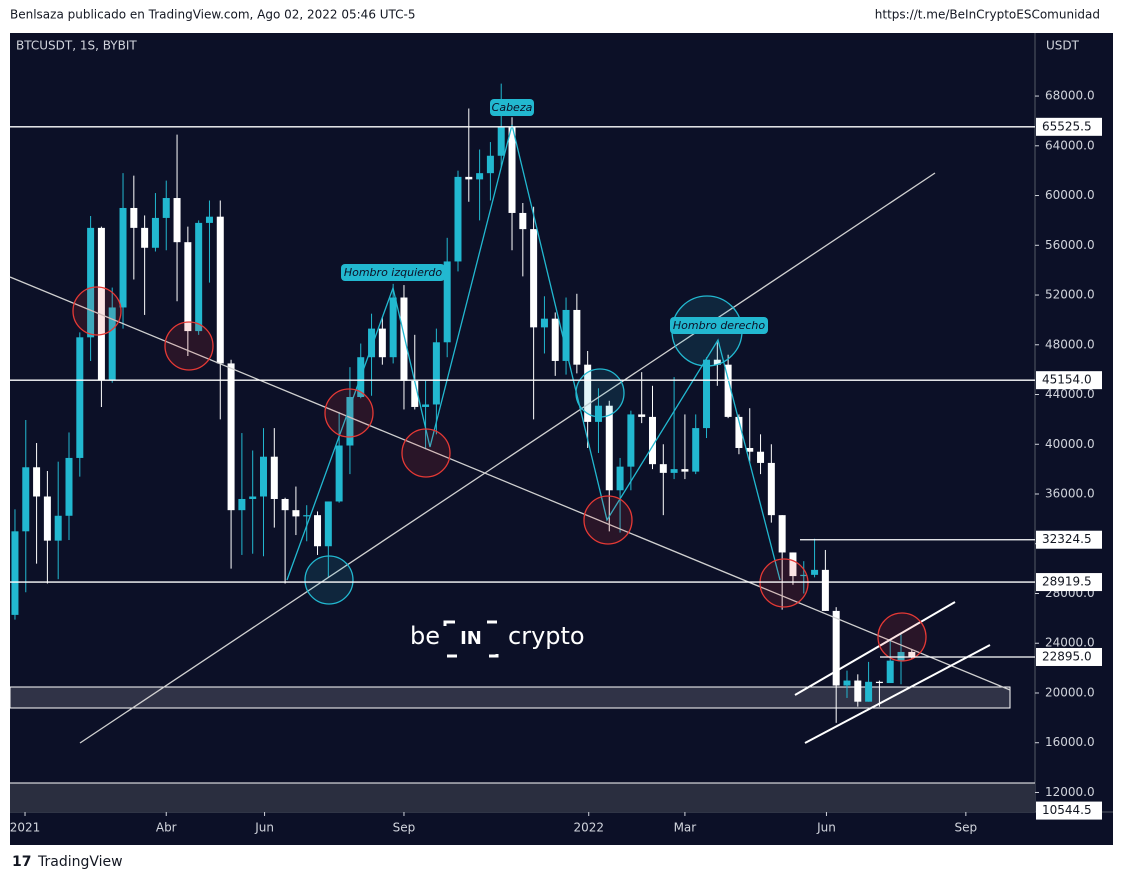 This screenshot has width=1125, height=888. I want to click on level-label: 32324.5, so click(1067, 539).